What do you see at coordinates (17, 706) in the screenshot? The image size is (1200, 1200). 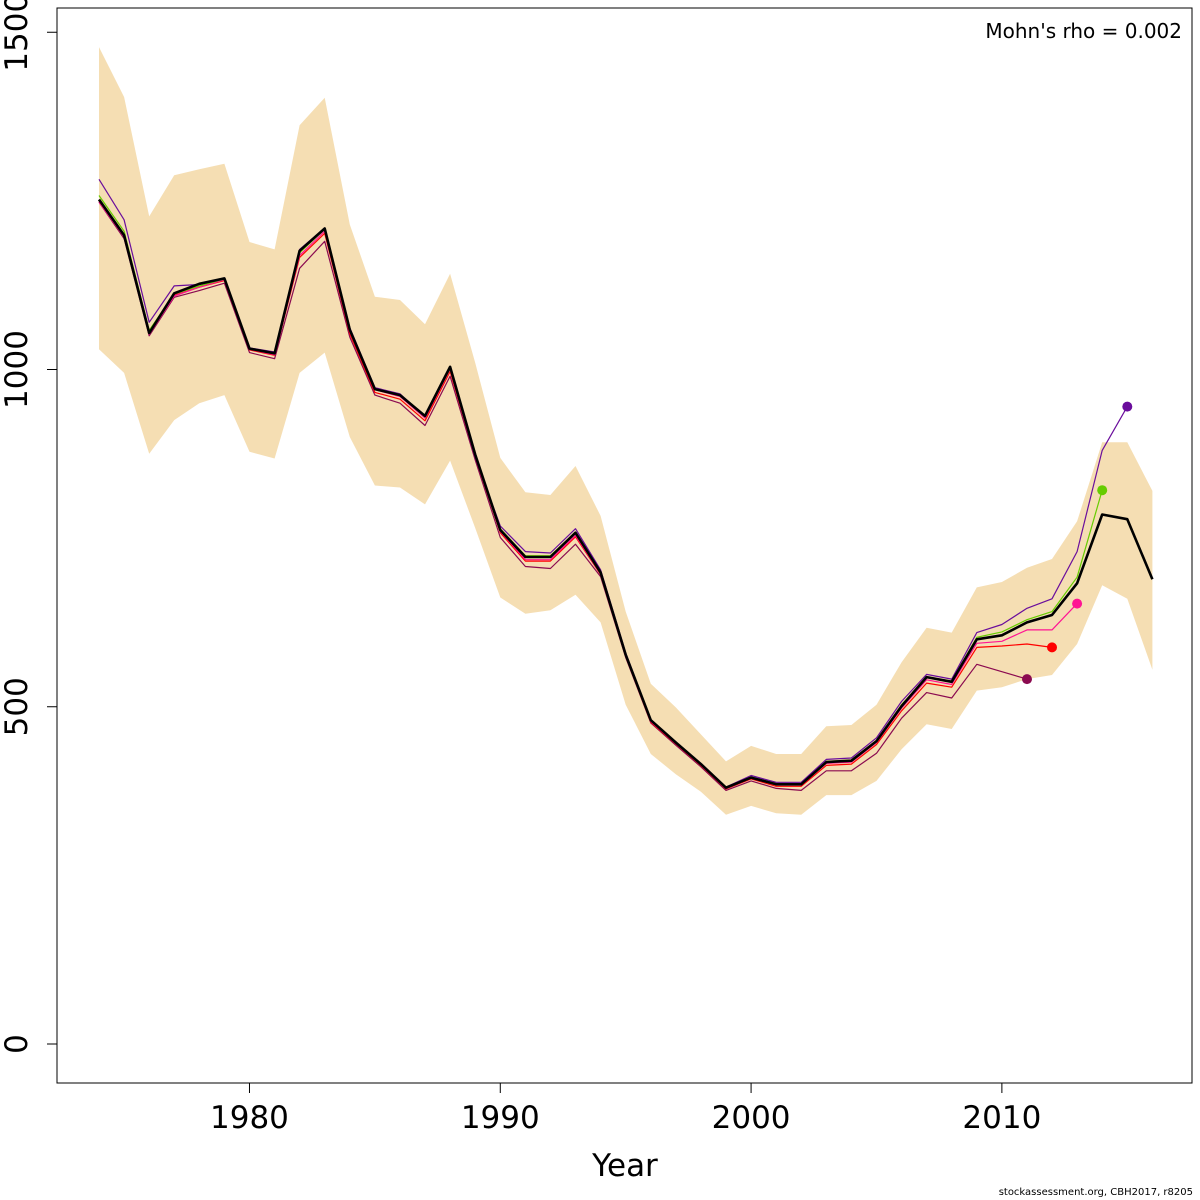 I see `y-tick-label: 500` at bounding box center [17, 706].